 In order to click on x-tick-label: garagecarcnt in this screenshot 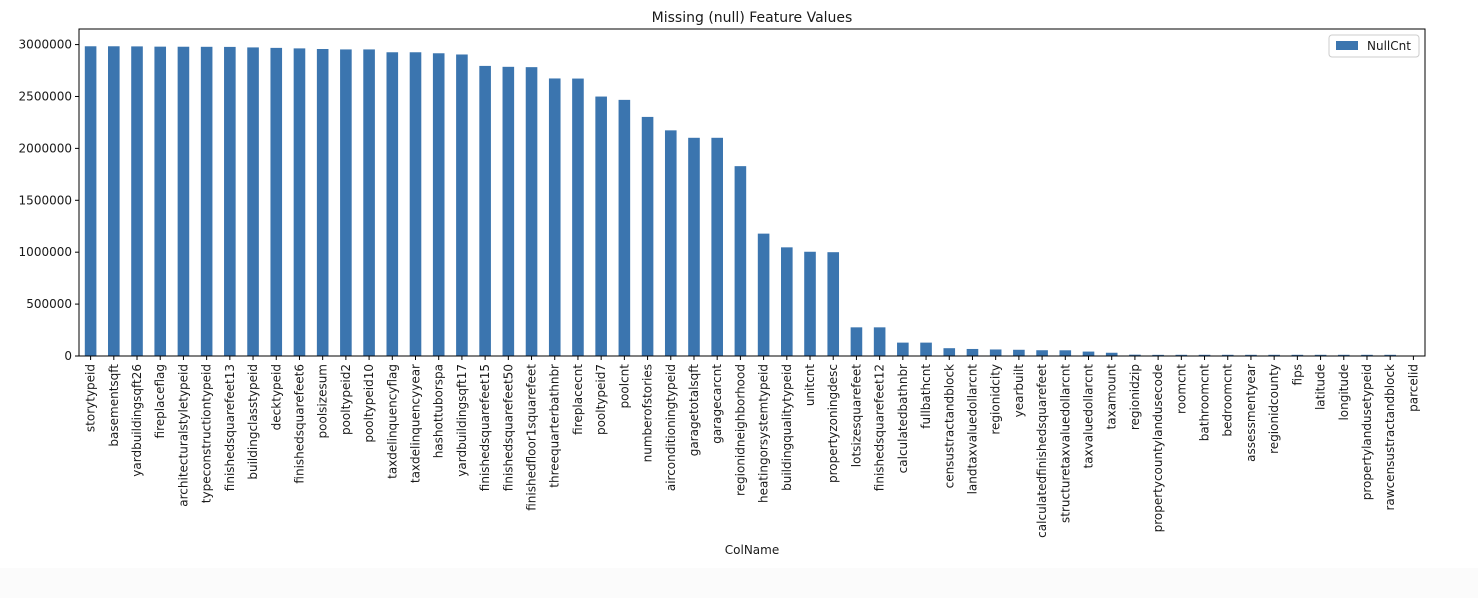, I will do `click(717, 404)`.